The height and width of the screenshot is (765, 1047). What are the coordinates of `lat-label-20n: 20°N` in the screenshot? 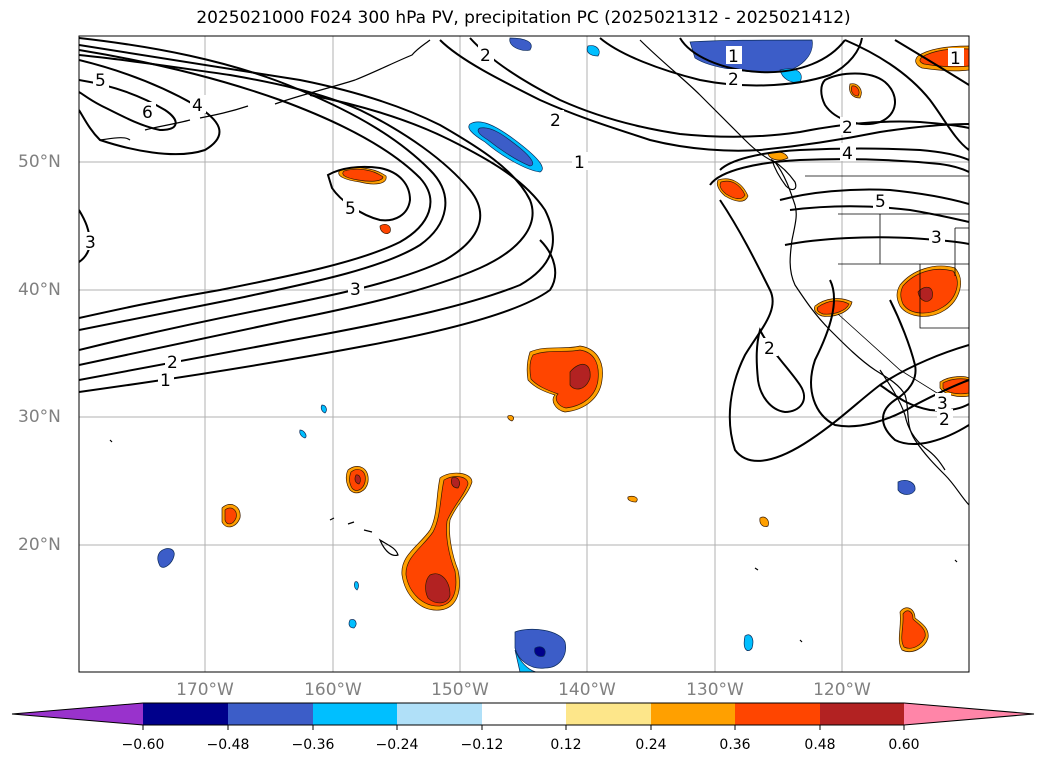 It's located at (39, 545).